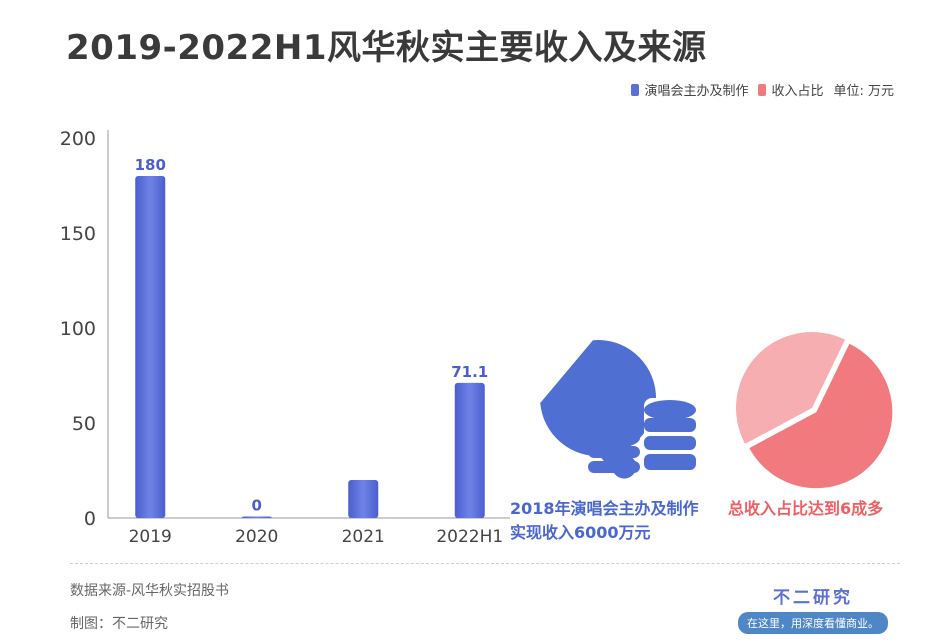 This screenshot has width=940, height=644. I want to click on coin-stack-right, so click(670, 436).